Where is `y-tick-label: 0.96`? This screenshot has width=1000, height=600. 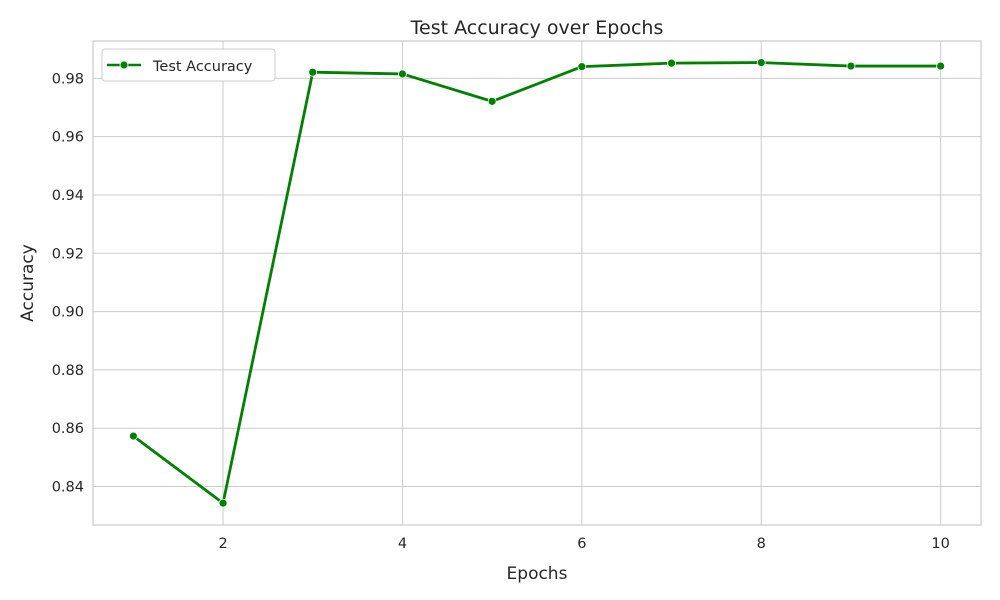 y-tick-label: 0.96 is located at coordinates (68, 138).